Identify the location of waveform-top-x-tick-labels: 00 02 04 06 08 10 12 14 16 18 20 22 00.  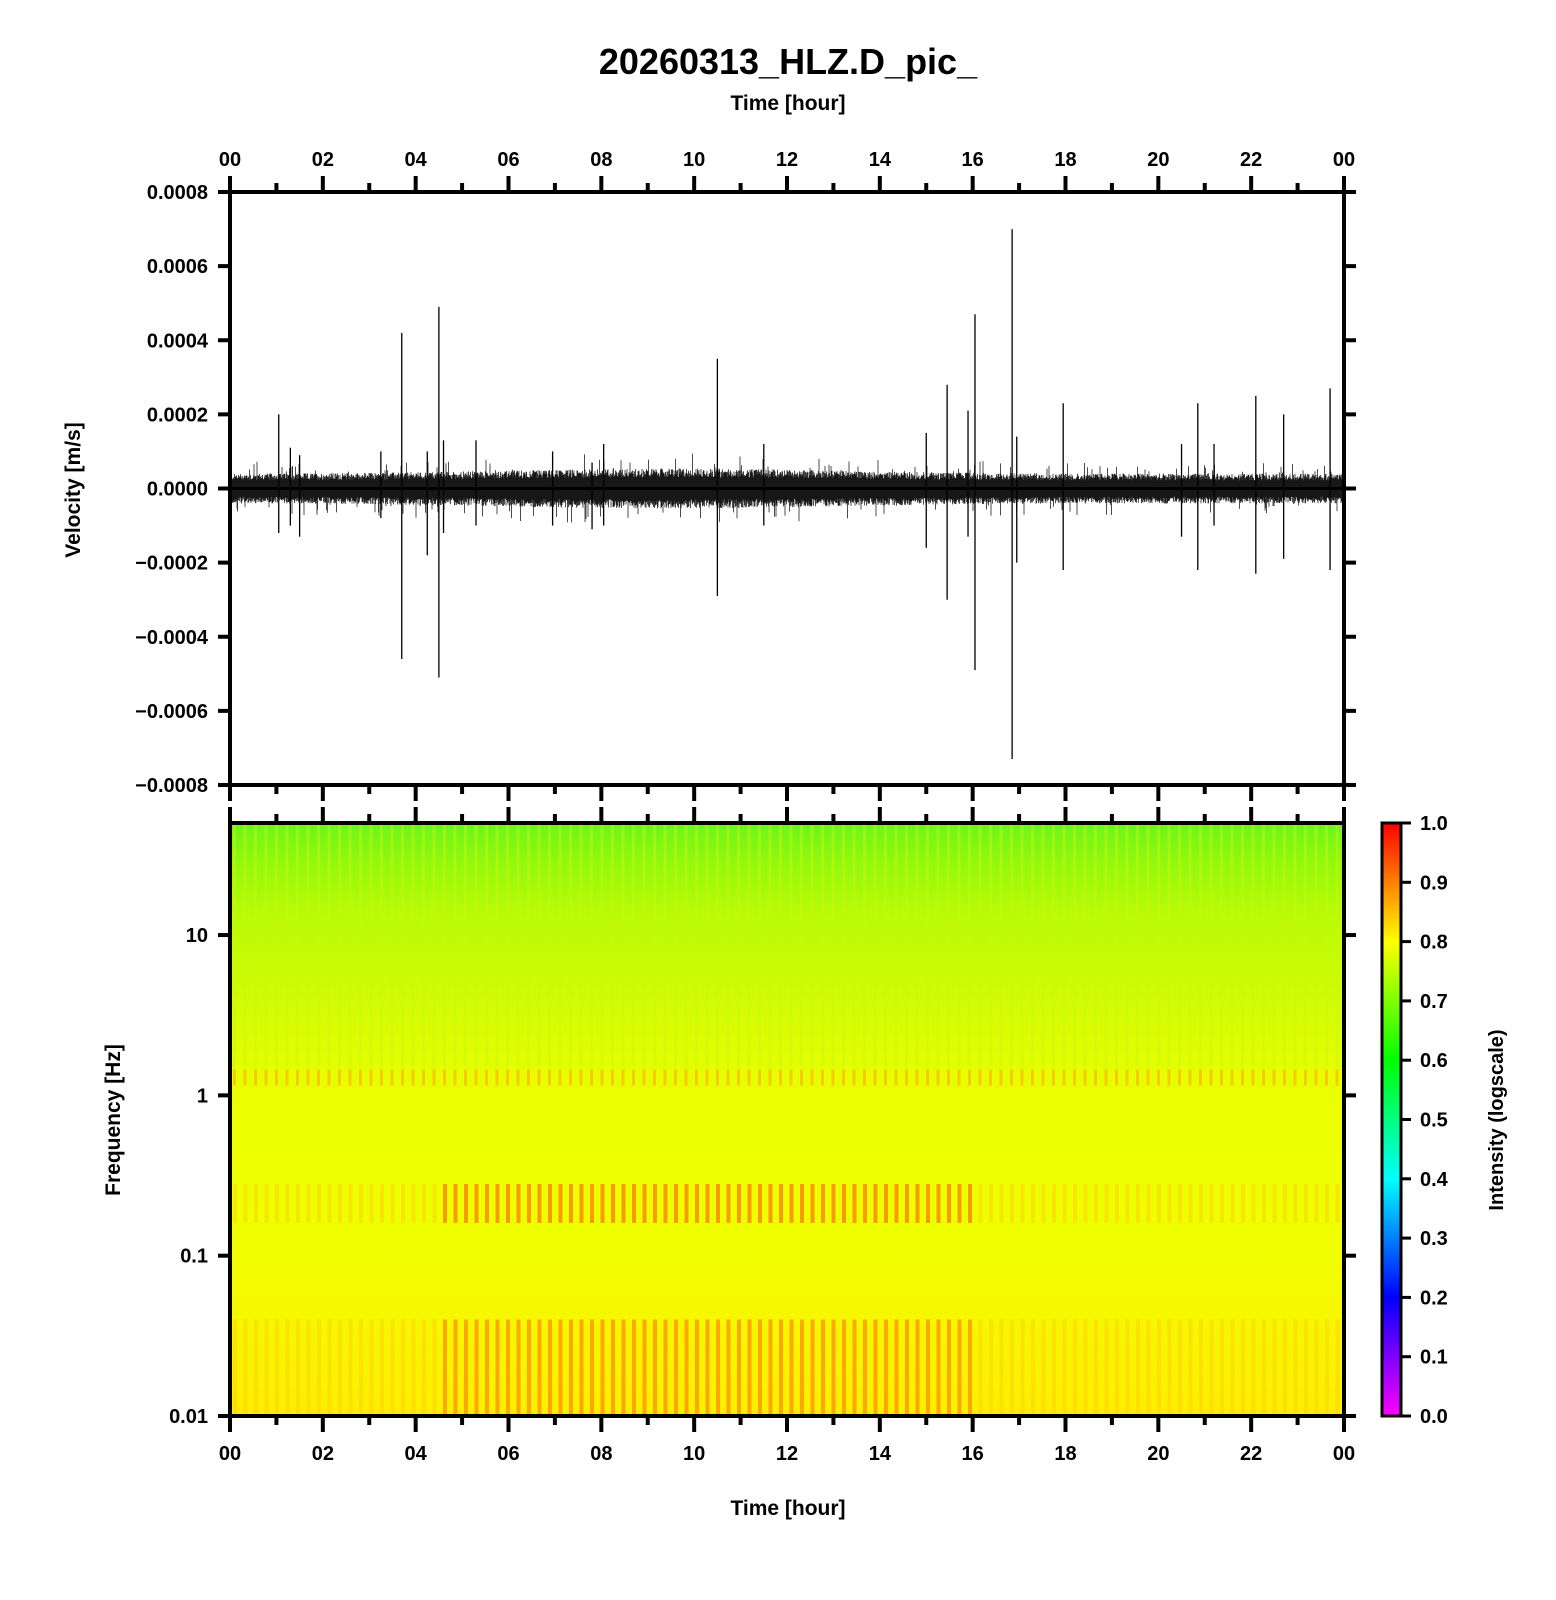
(787, 160).